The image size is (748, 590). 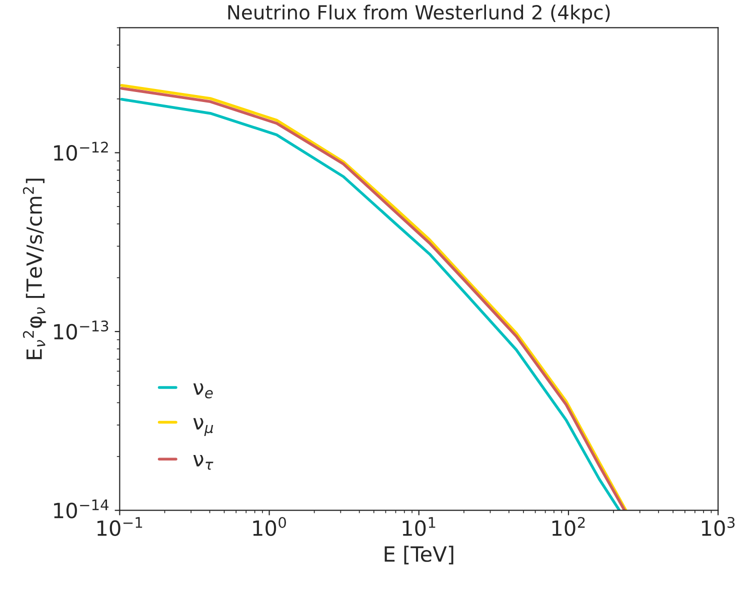 What do you see at coordinates (568, 526) in the screenshot?
I see `x-tick-label: 10$^{2}$` at bounding box center [568, 526].